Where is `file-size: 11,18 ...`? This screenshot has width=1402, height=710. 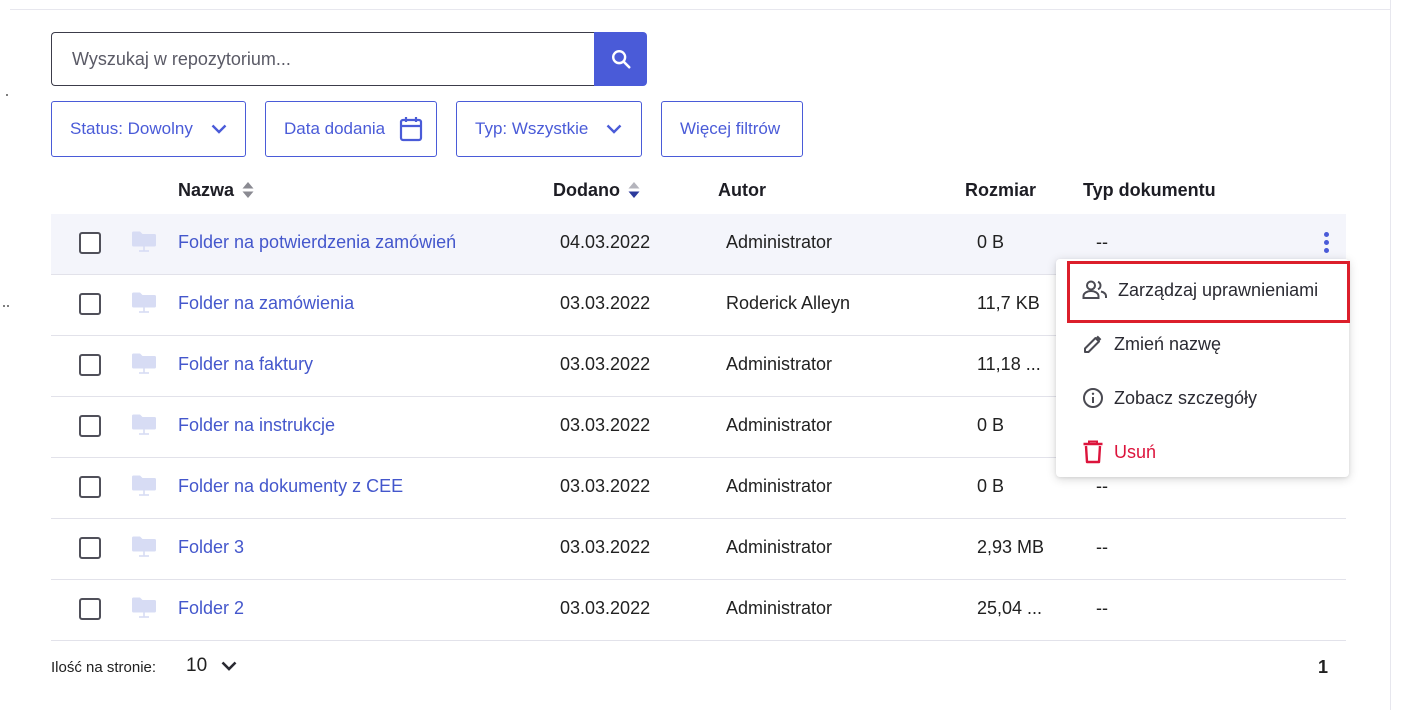 file-size: 11,18 ... is located at coordinates (1009, 364).